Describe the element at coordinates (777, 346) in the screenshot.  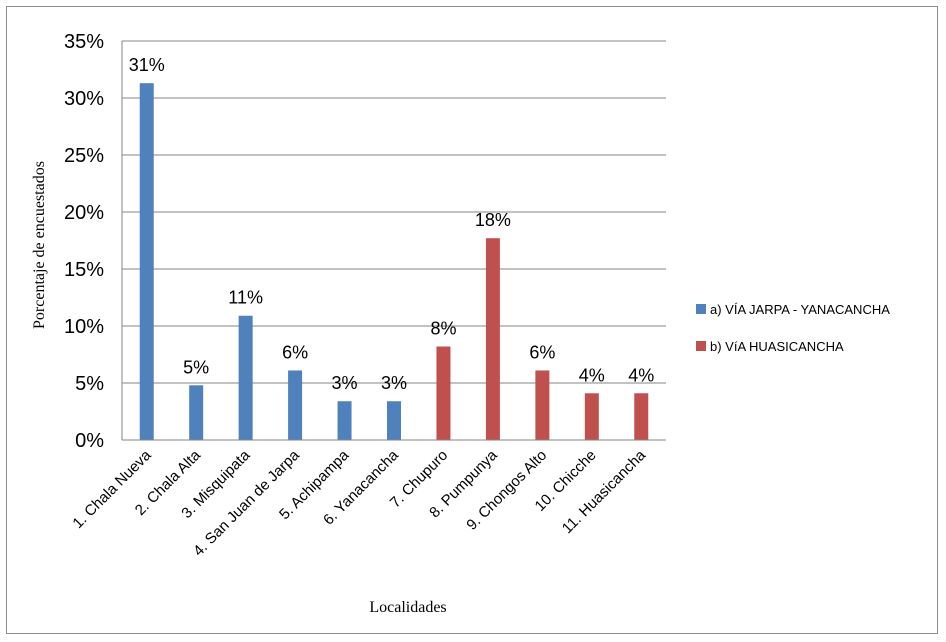
I see `legend-label: b) VíA HUASICANCHA` at that location.